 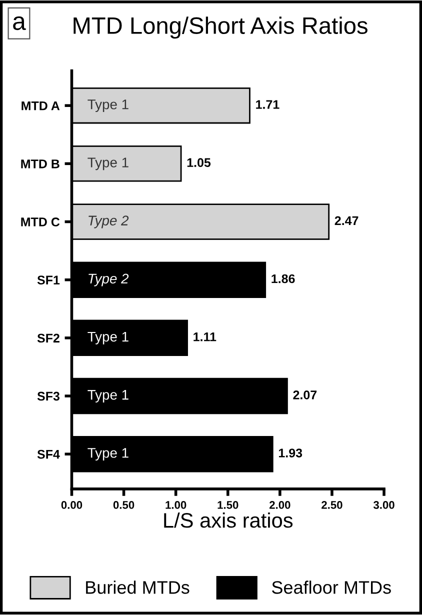 I want to click on y-tick-label: SF3, so click(x=48, y=396).